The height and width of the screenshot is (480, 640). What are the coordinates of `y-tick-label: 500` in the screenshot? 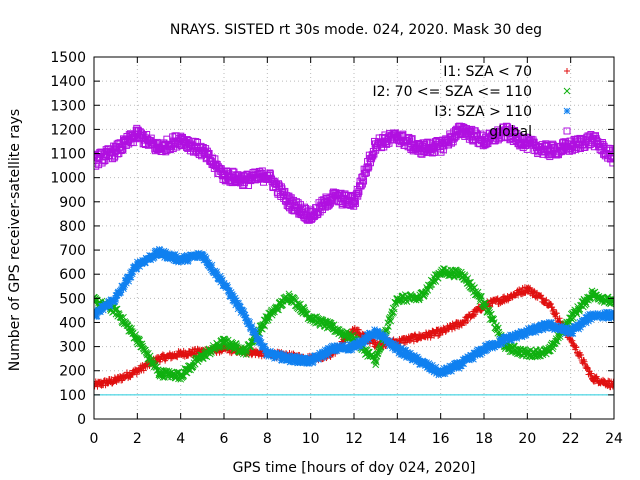 It's located at (72, 299).